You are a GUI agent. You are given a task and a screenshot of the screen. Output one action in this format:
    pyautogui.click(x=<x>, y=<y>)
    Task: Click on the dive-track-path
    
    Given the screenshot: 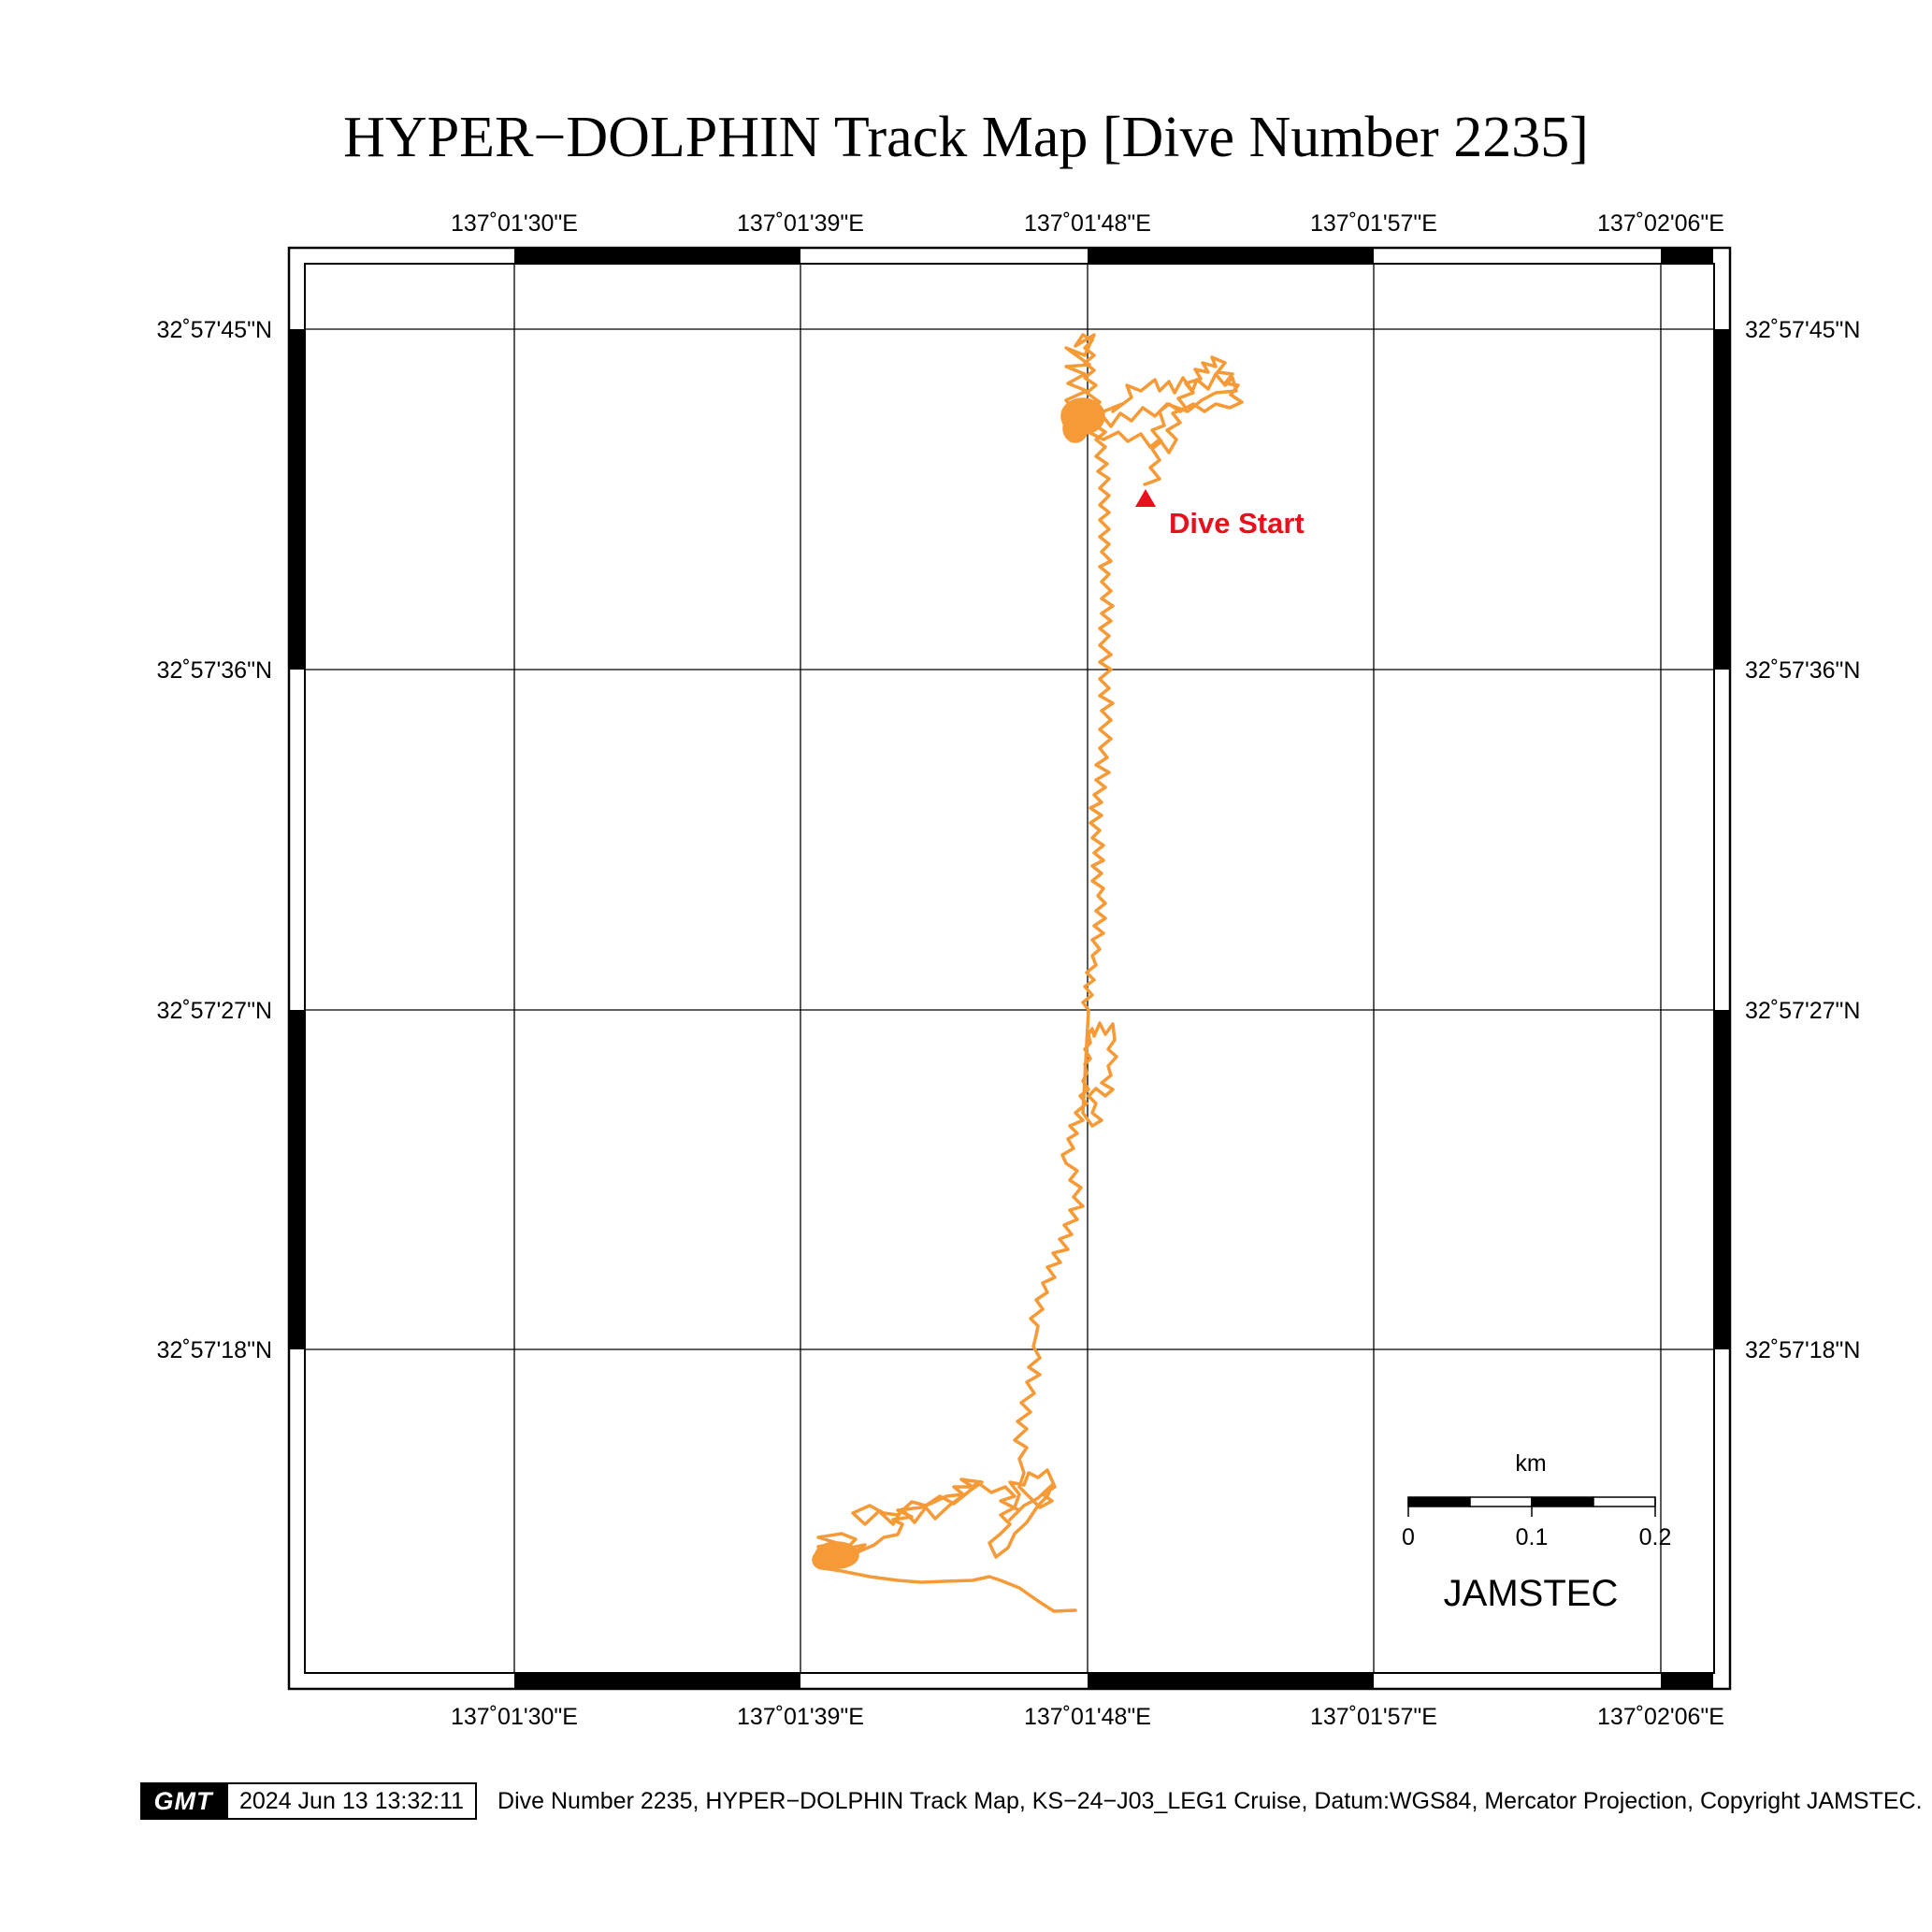 What is the action you would take?
    pyautogui.click(x=1029, y=973)
    